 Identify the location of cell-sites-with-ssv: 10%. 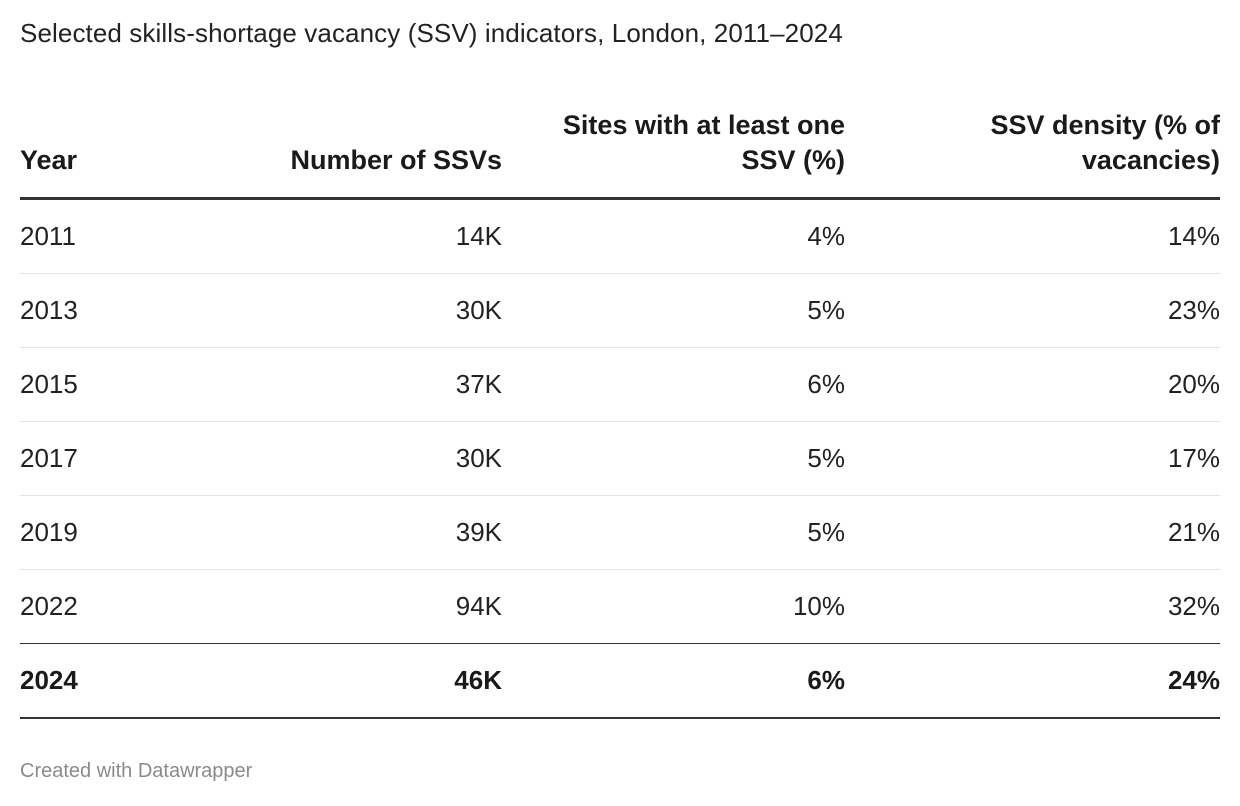
(673, 606).